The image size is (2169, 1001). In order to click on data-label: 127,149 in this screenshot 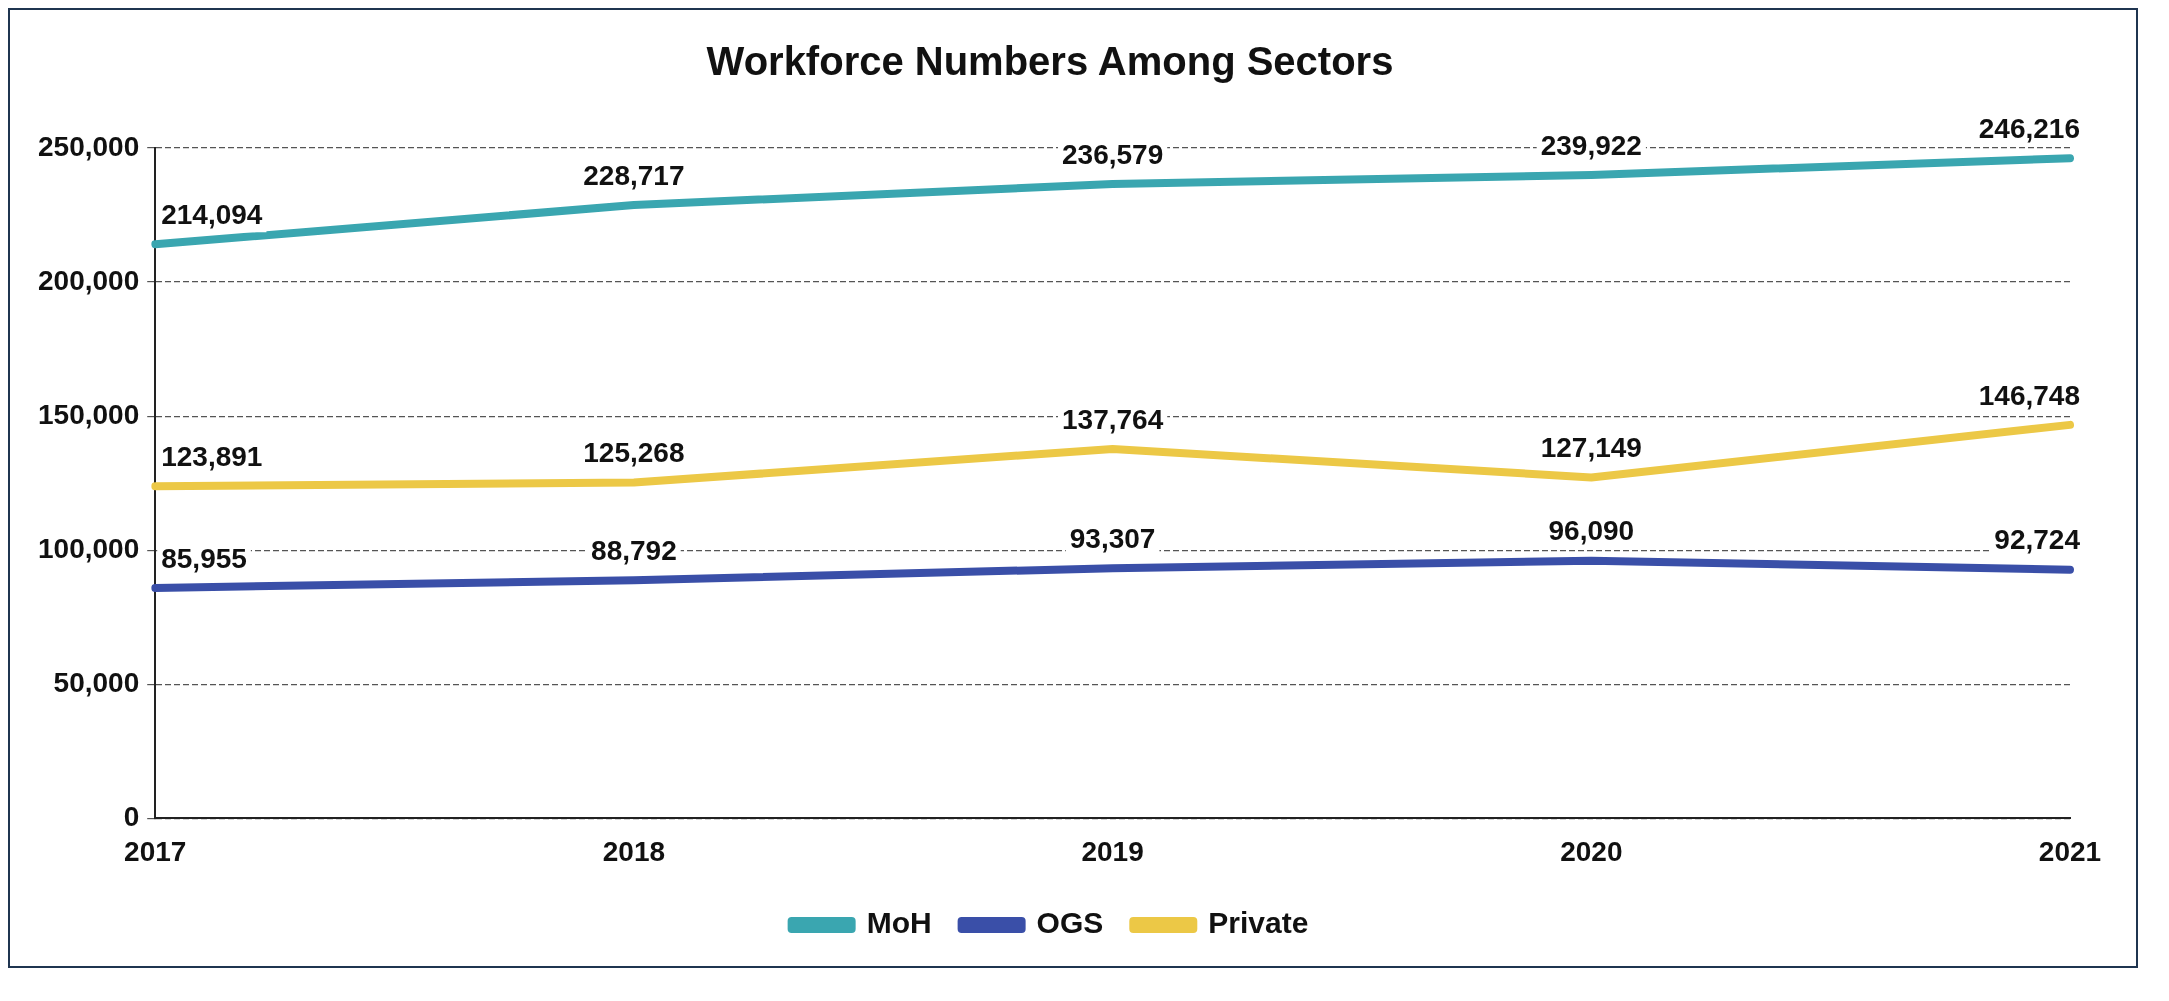, I will do `click(1591, 448)`.